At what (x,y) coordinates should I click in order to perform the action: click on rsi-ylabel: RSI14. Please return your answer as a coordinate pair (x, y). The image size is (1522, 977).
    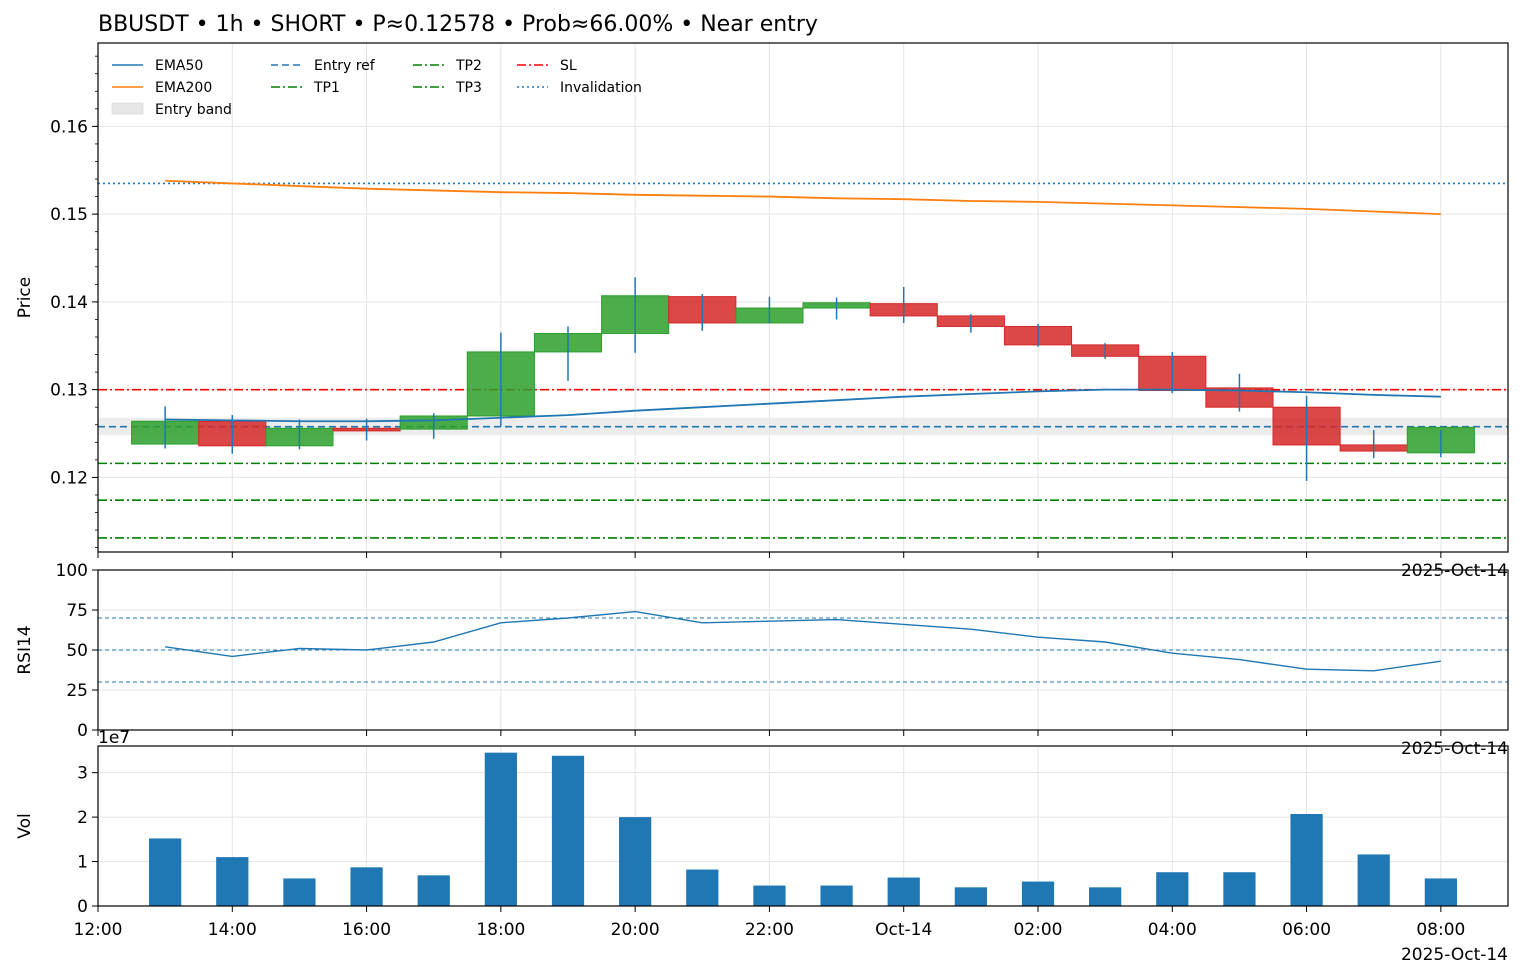
    Looking at the image, I should click on (25, 649).